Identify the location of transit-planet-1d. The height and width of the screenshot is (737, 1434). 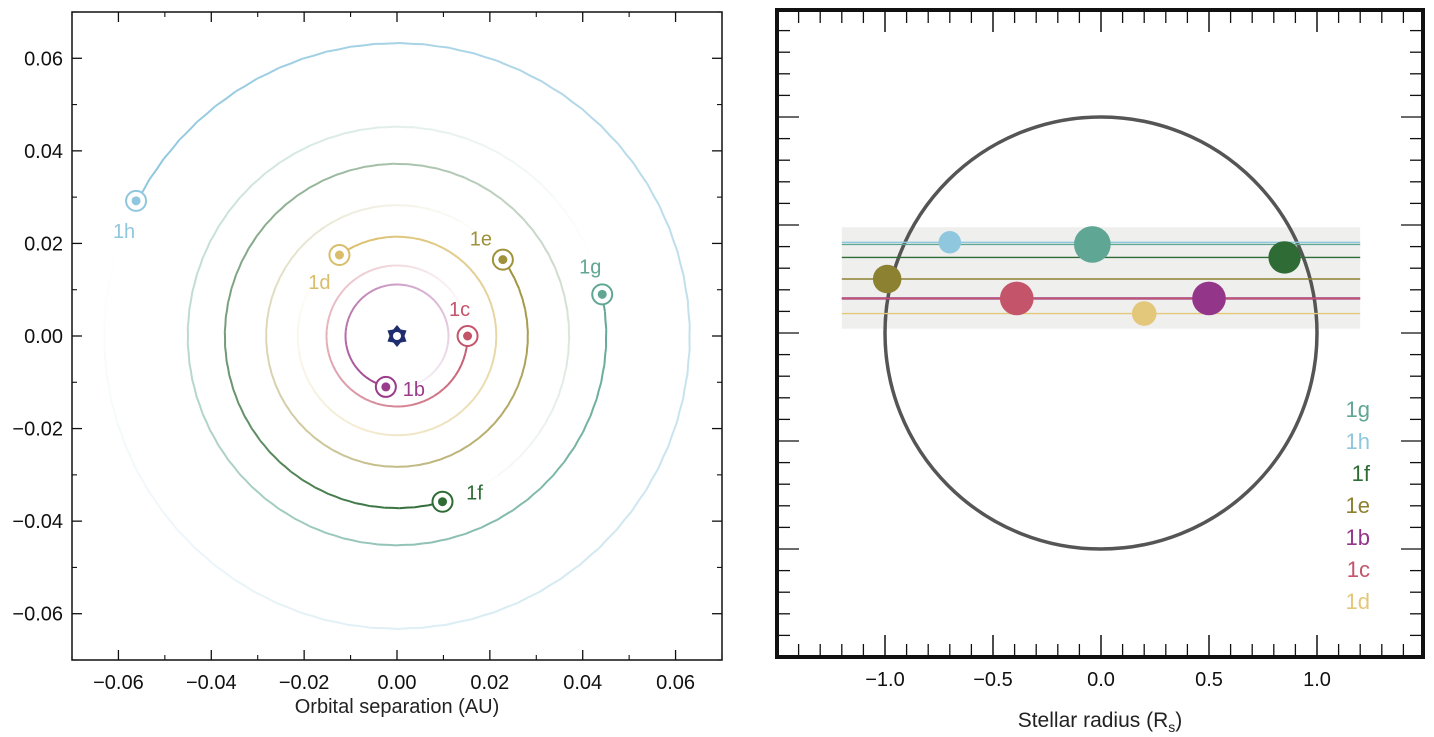
(1144, 313).